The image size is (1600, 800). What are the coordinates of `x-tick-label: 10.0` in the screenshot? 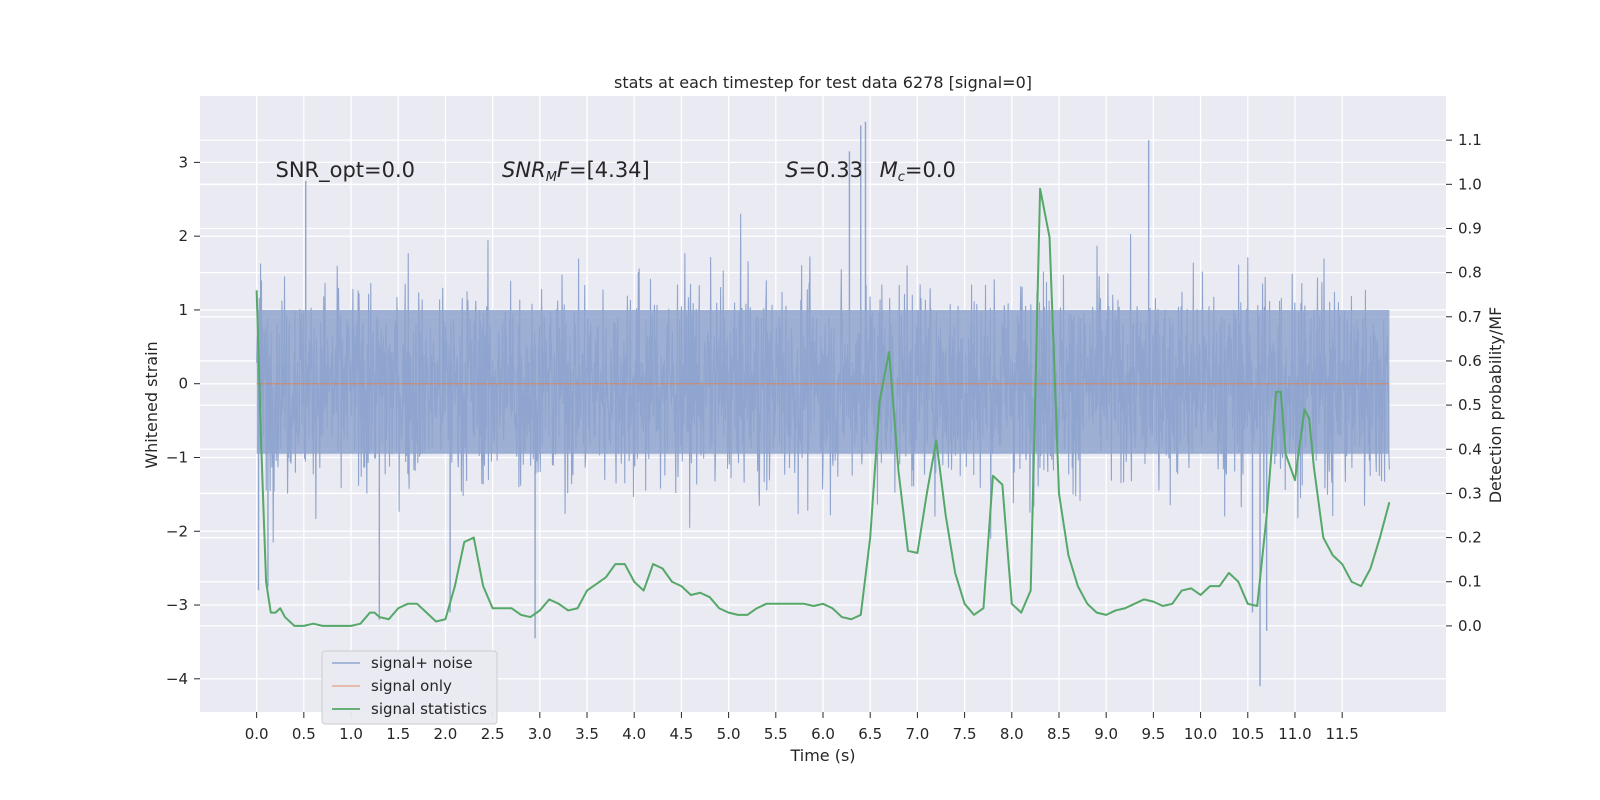 It's located at (1200, 734).